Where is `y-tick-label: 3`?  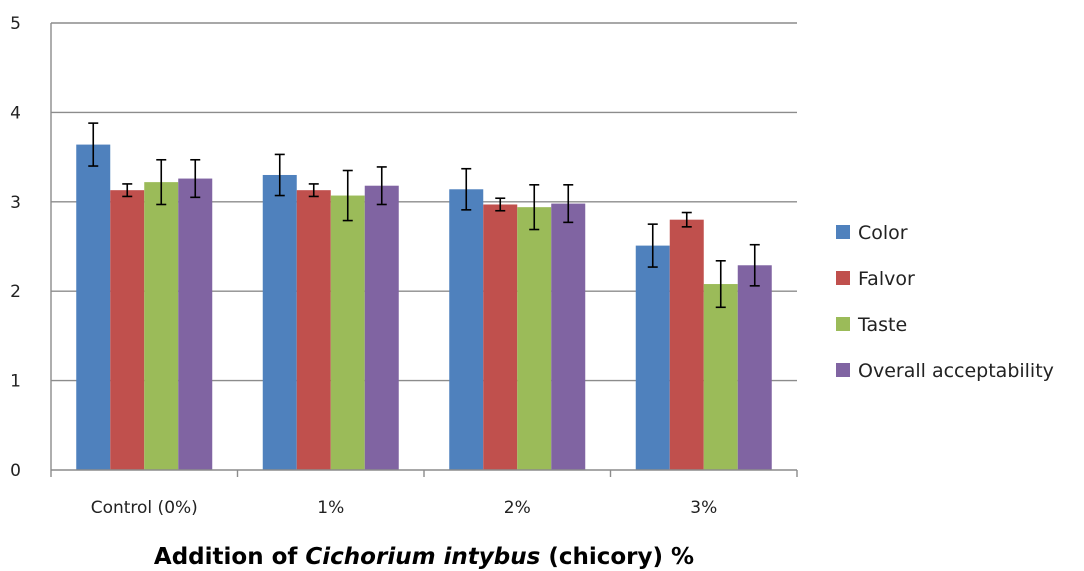 y-tick-label: 3 is located at coordinates (15, 203).